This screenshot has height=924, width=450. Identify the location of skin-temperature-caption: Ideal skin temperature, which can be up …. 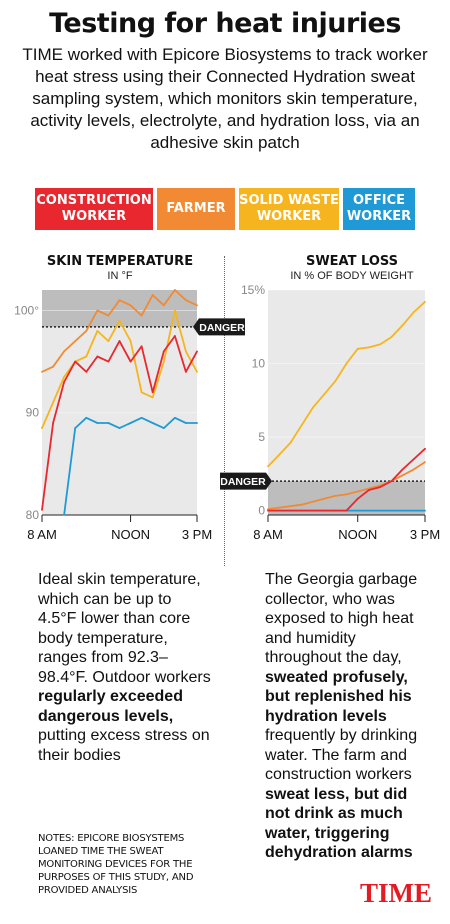
(125, 667).